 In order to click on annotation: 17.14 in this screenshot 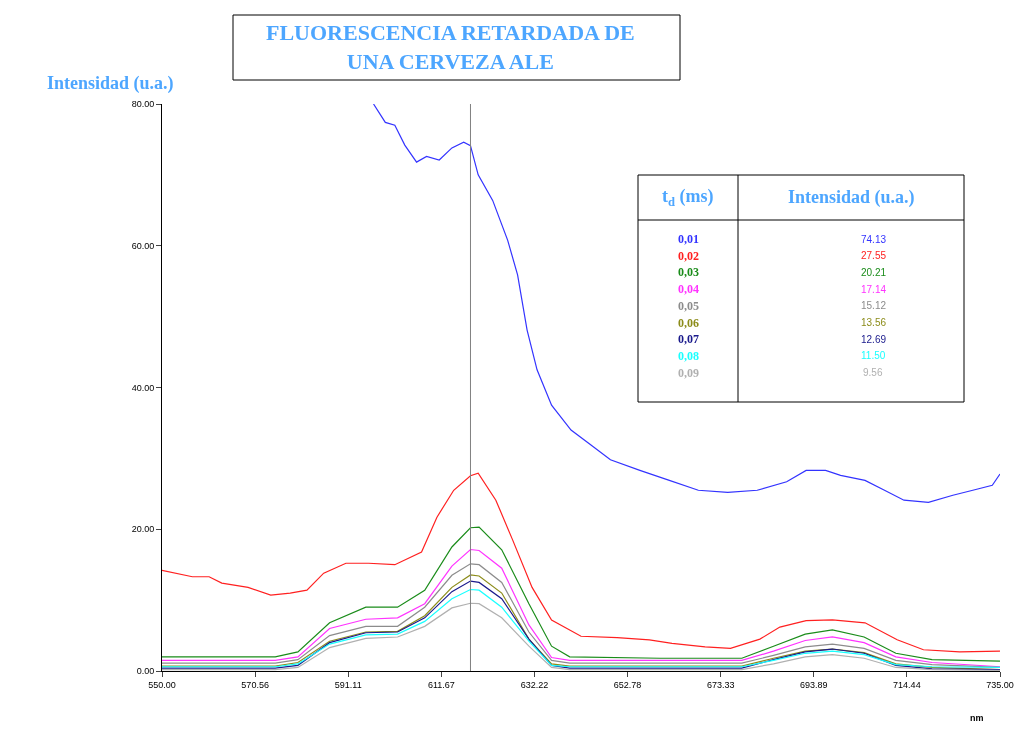, I will do `click(874, 289)`.